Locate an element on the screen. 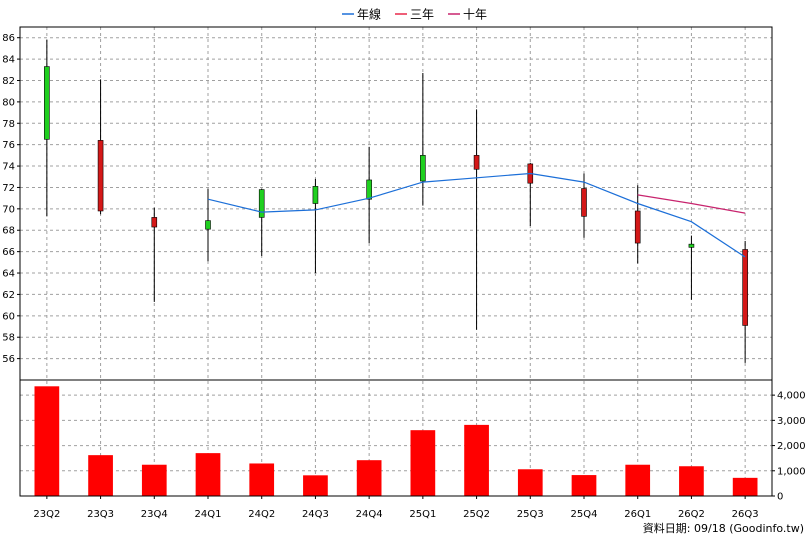  legend-label: 三年 is located at coordinates (422, 15).